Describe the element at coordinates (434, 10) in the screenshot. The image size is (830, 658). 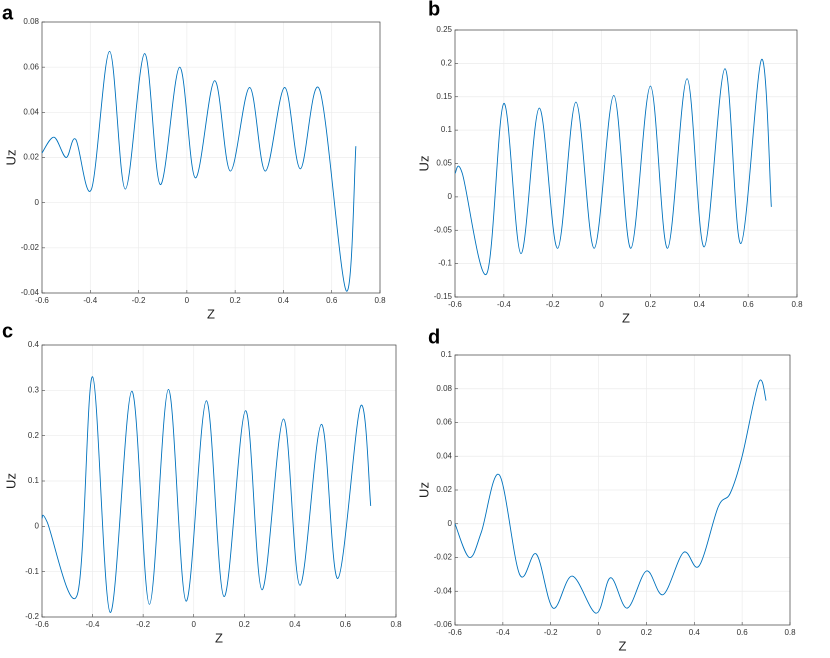
I see `panel-label: b` at that location.